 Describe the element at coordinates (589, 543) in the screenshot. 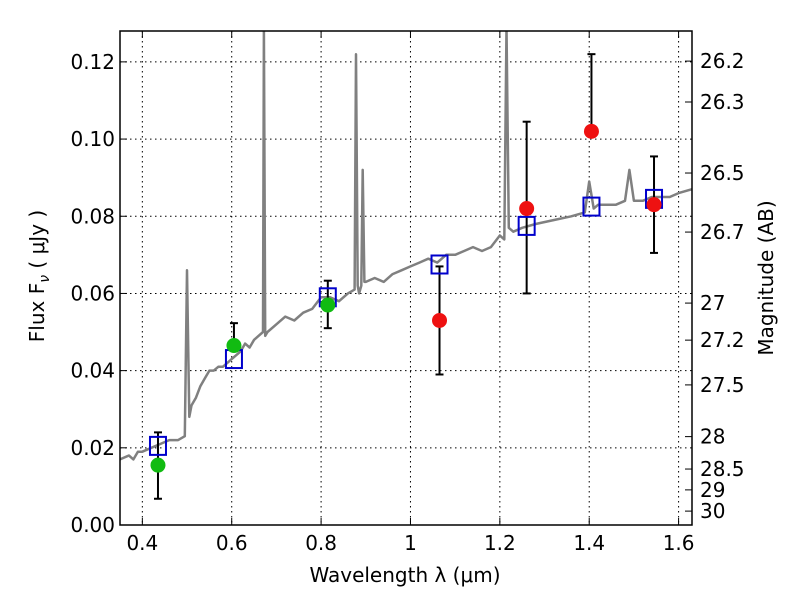

I see `x-tick-label: 1.4` at that location.